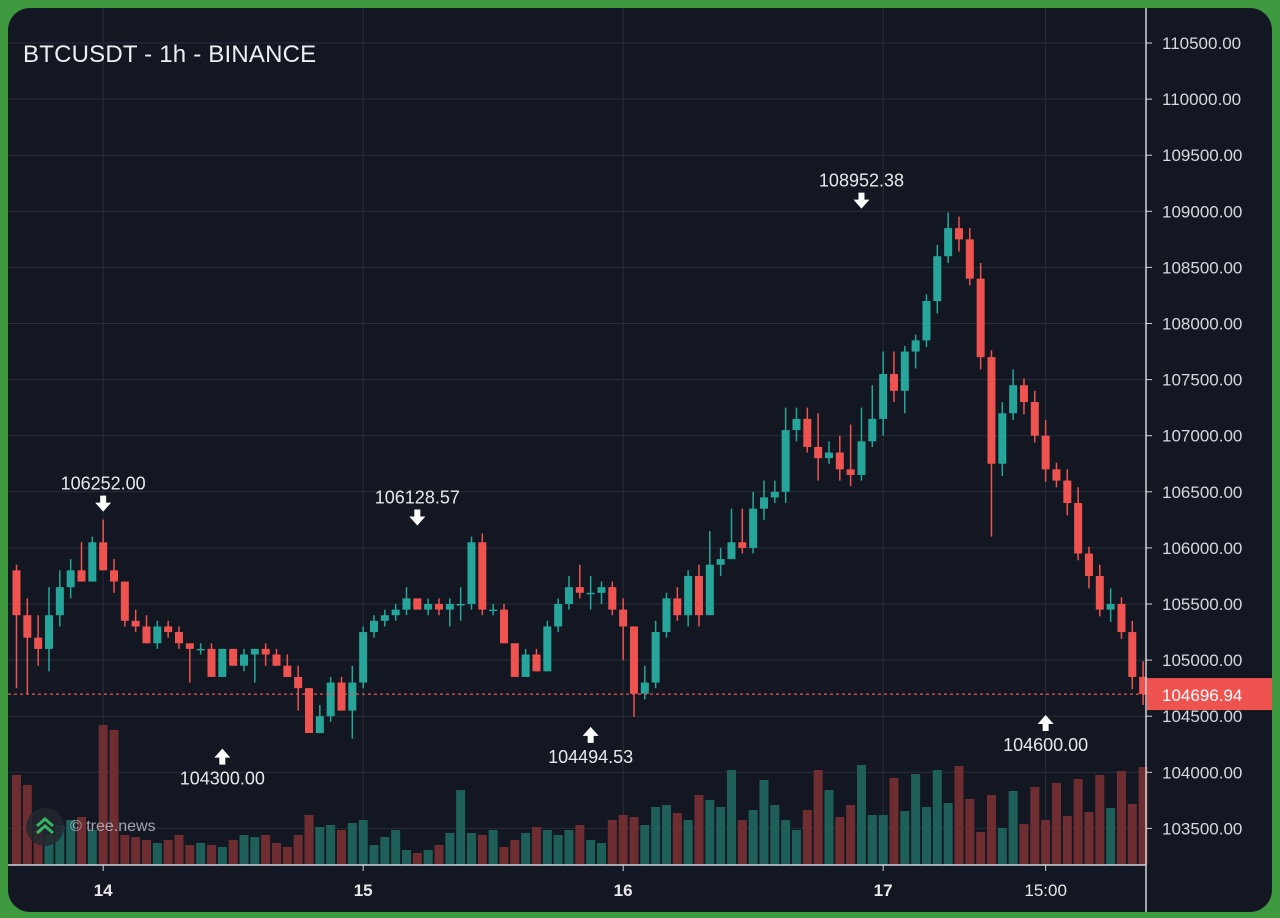 The height and width of the screenshot is (918, 1280). What do you see at coordinates (103, 890) in the screenshot?
I see `time-tick-label: 14` at bounding box center [103, 890].